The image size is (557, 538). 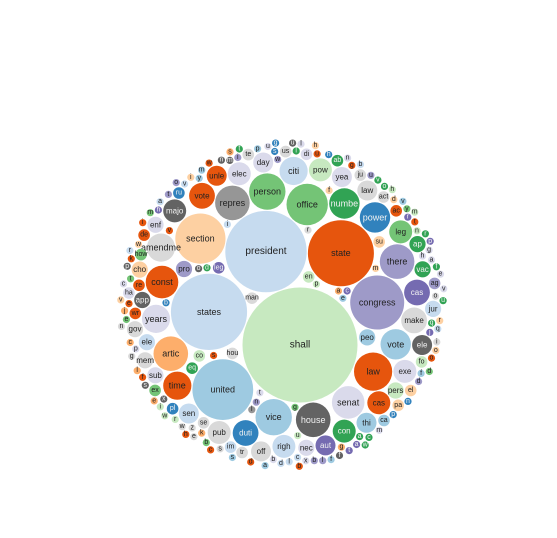 I want to click on bubble-node: s, so click(x=229, y=151).